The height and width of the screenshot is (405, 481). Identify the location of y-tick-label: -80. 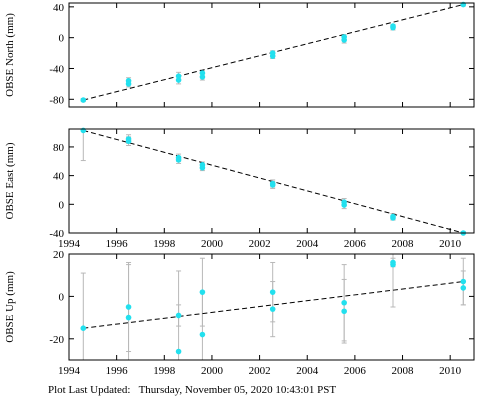
(56, 100).